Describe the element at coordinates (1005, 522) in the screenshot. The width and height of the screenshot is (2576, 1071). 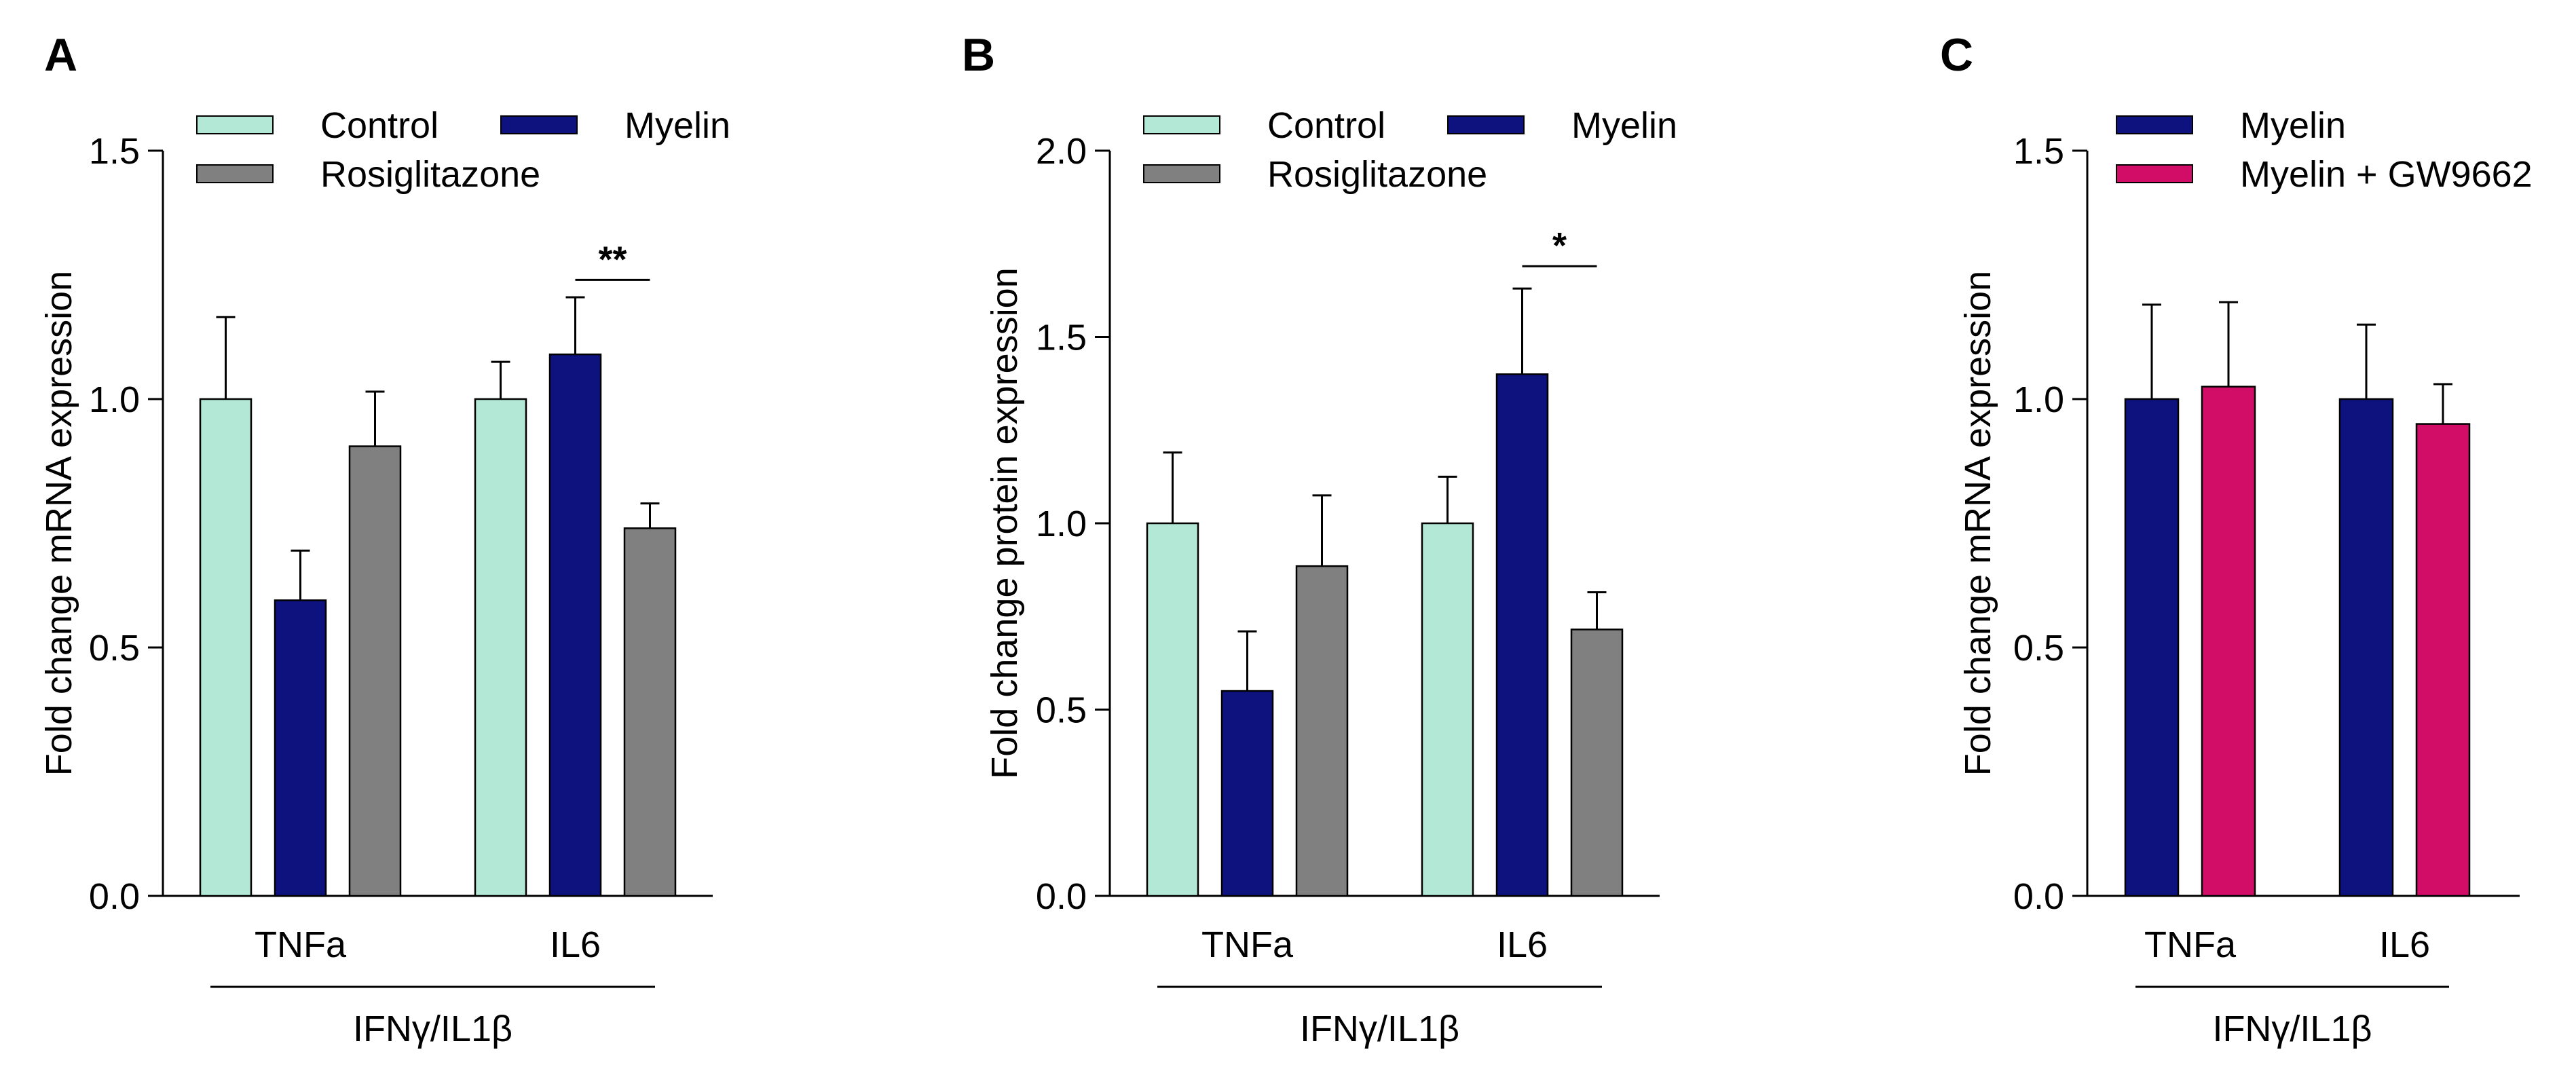
I see `y-axis-label: Fold change protein expression` at that location.